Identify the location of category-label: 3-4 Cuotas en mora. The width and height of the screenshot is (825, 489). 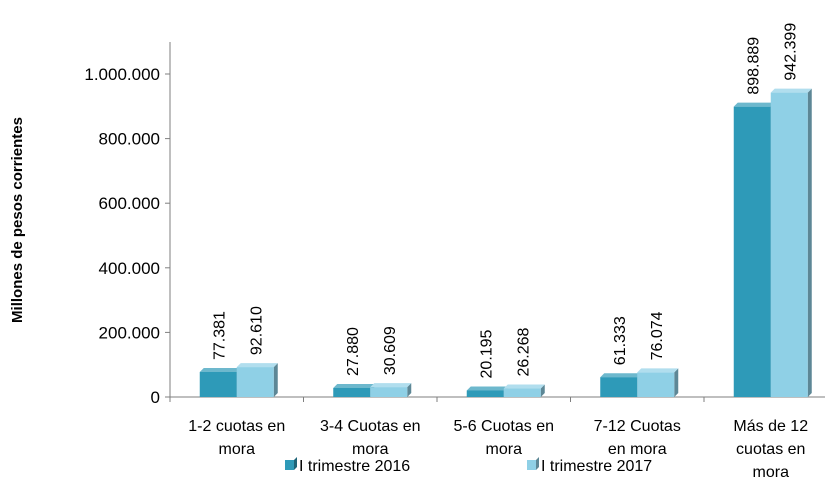
(370, 438).